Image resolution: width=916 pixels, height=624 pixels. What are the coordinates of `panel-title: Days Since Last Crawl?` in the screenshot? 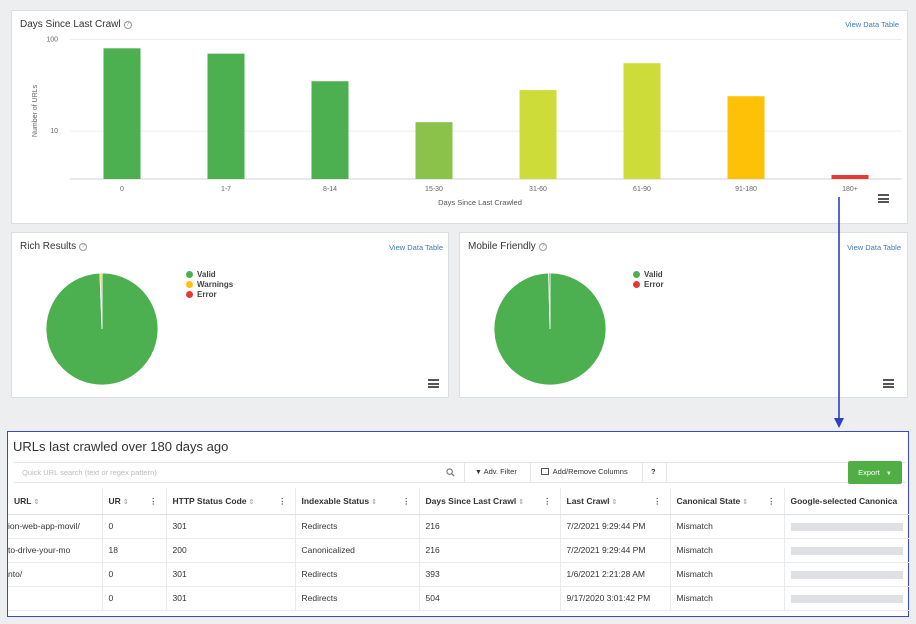 It's located at (76, 24).